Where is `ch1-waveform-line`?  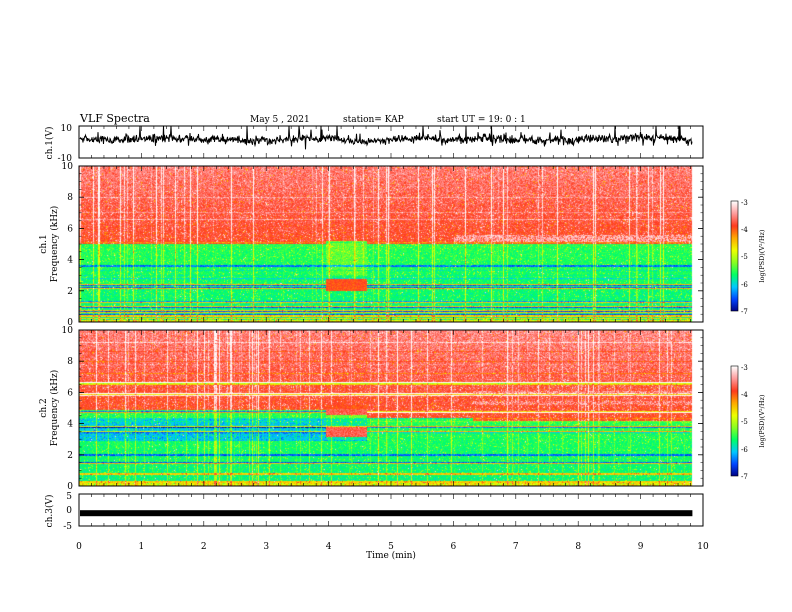 ch1-waveform-line is located at coordinates (386, 137).